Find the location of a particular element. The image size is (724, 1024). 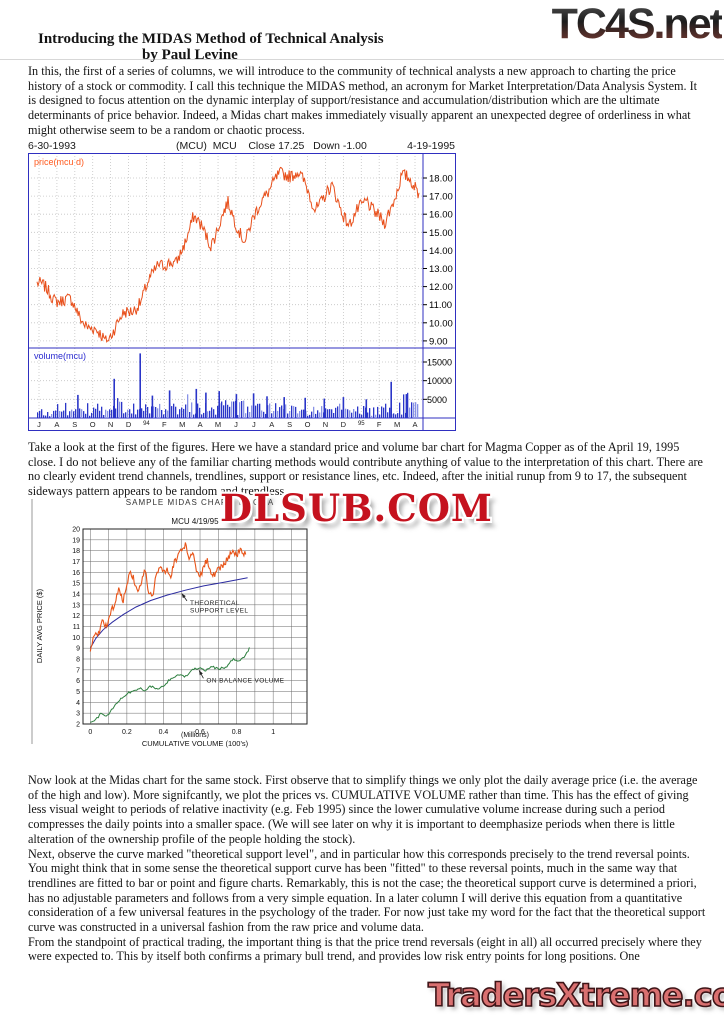

svg-text: (Millions) is located at coordinates (195, 735).